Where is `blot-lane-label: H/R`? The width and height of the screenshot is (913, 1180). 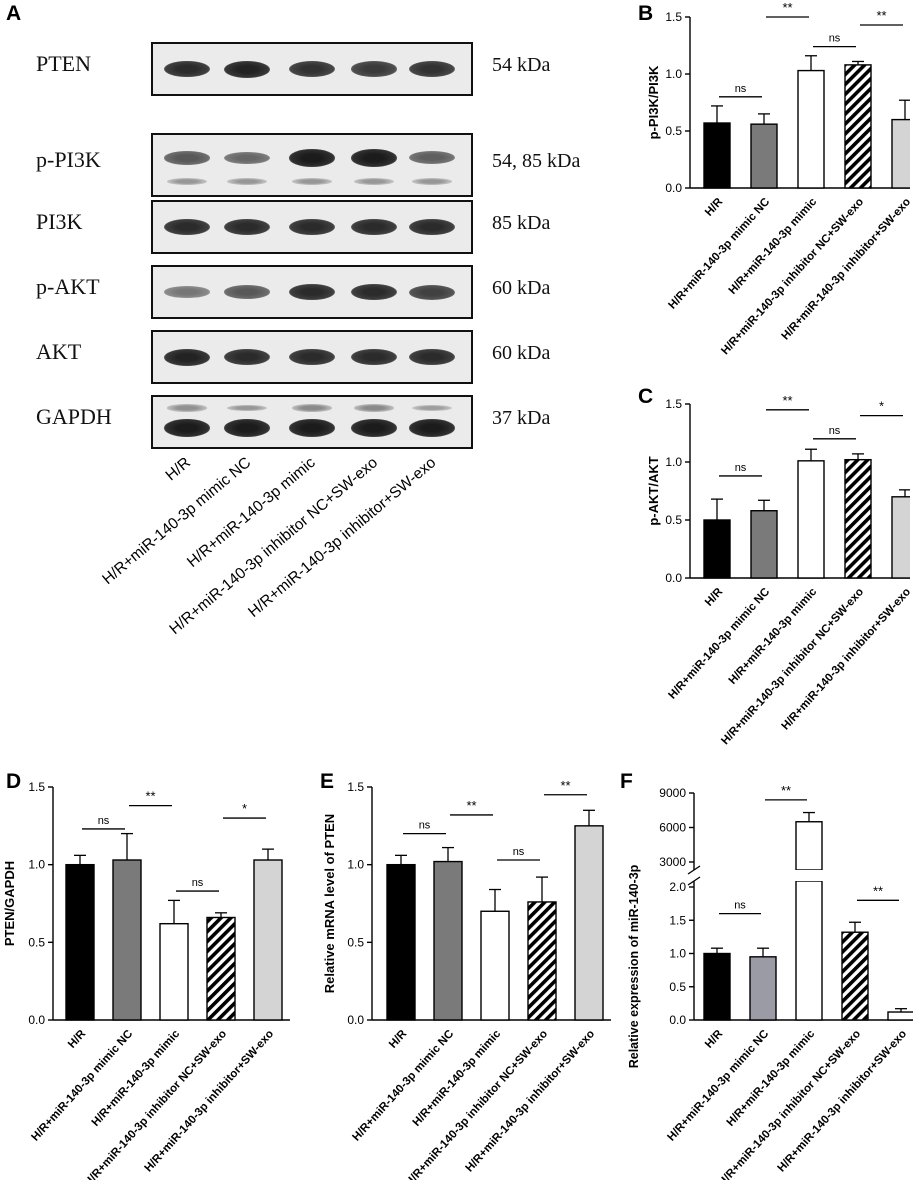 blot-lane-label: H/R is located at coordinates (178, 469).